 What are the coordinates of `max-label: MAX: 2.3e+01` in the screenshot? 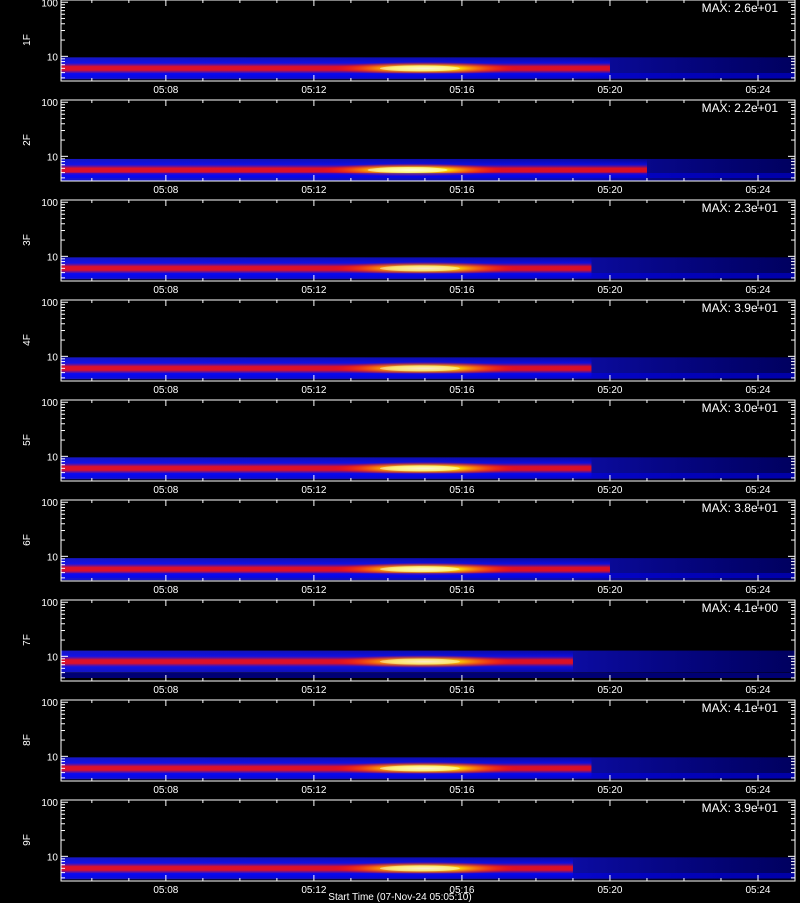 It's located at (740, 208).